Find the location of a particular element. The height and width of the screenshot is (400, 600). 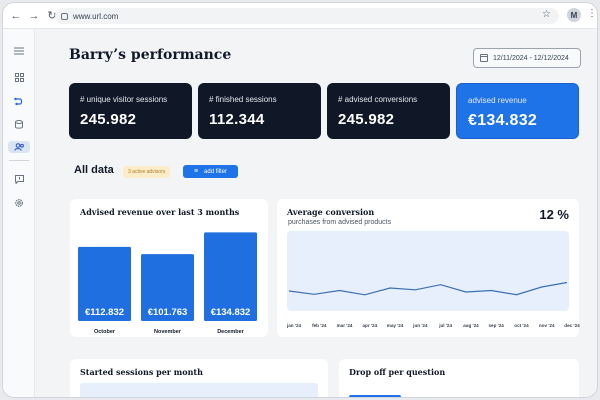

grid-icon is located at coordinates (19, 77).